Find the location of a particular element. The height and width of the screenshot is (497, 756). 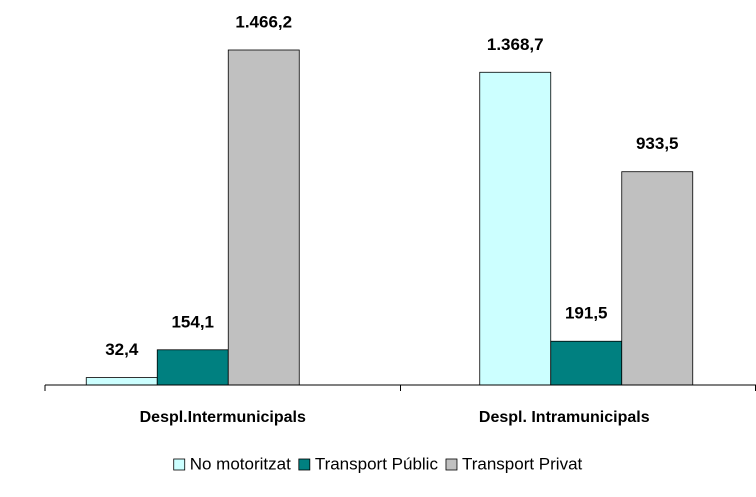

value-label: 154,1 is located at coordinates (192, 321).